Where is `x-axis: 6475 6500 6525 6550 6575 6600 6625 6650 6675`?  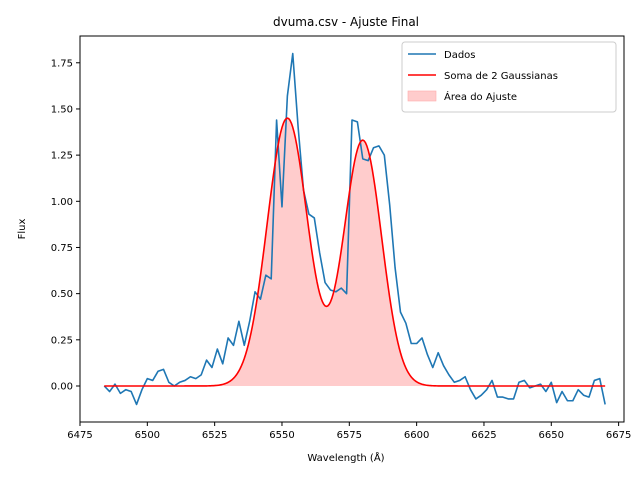
x-axis: 6475 6500 6525 6550 6575 6600 6625 6650 6675 is located at coordinates (349, 431).